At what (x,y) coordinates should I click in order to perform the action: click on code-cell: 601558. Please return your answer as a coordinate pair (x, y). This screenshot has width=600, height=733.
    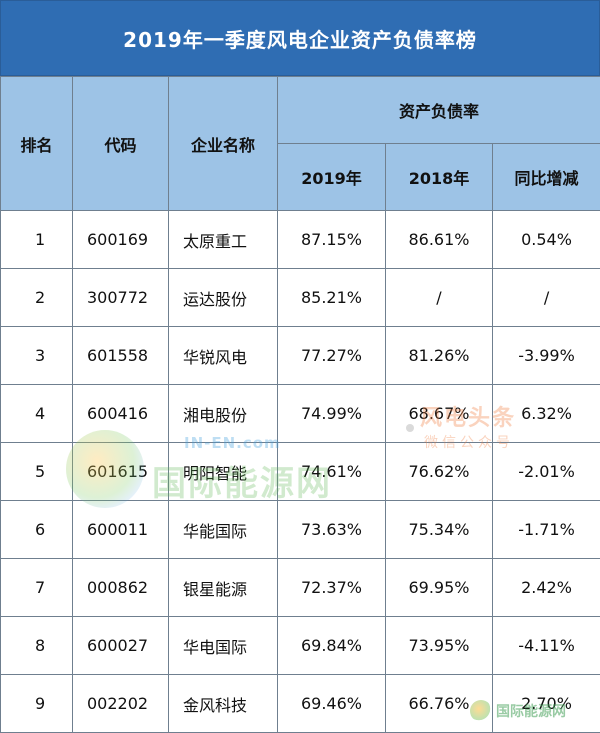
    Looking at the image, I should click on (121, 356).